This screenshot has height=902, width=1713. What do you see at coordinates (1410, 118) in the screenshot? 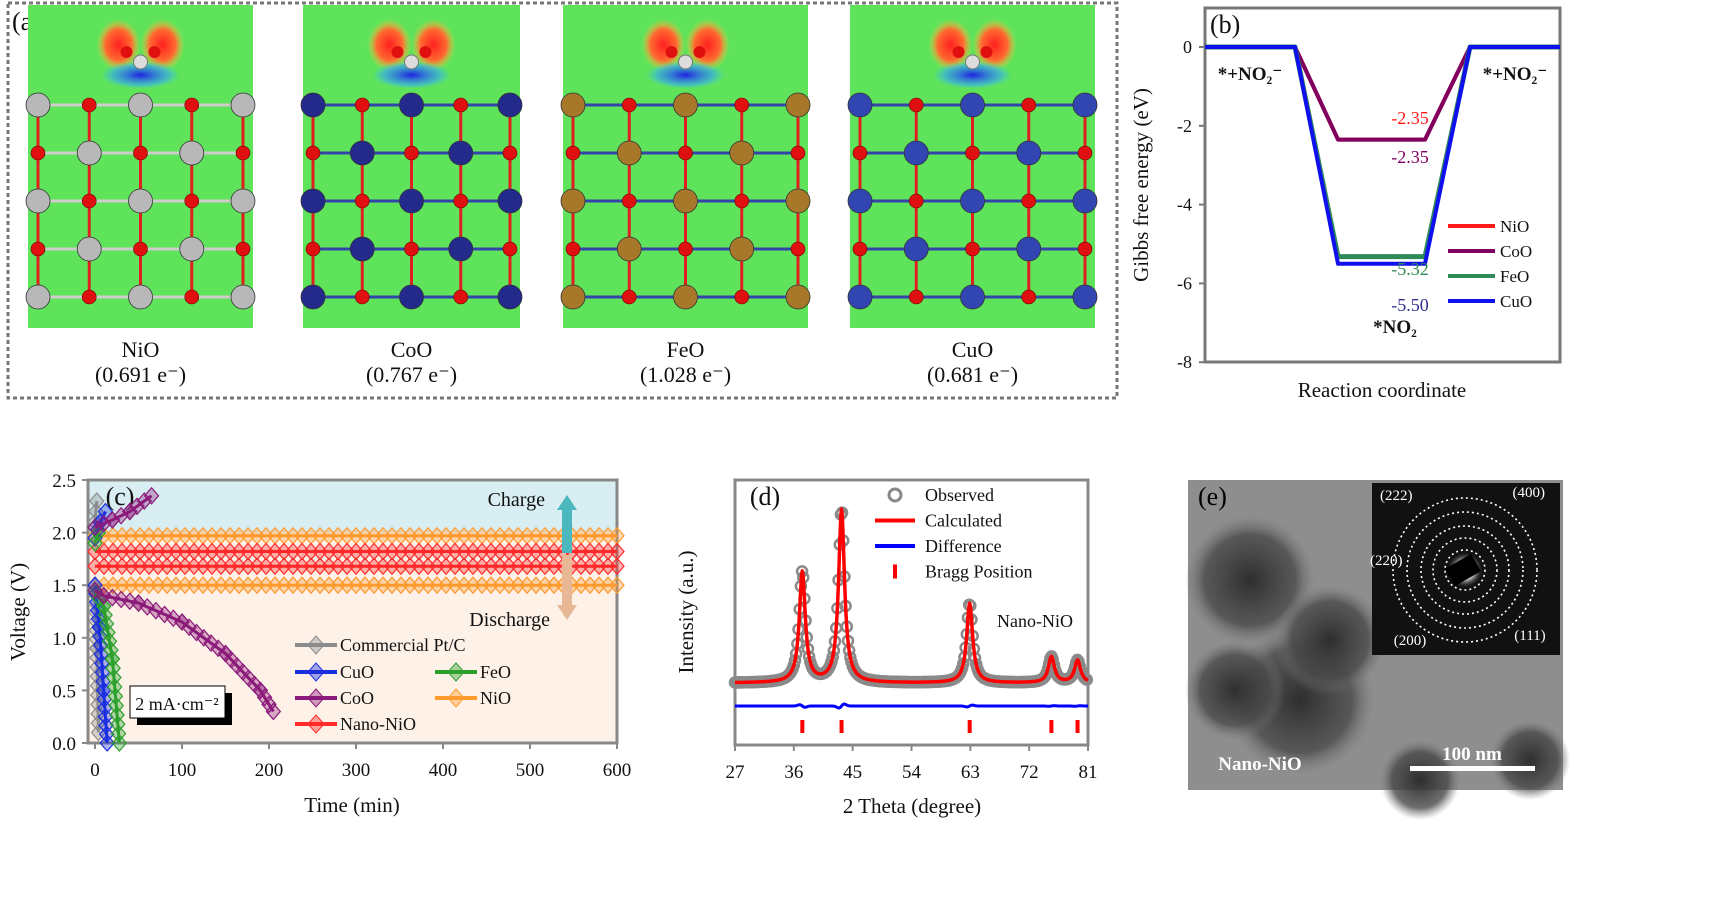
I see `value-label-nio: -2.35` at bounding box center [1410, 118].